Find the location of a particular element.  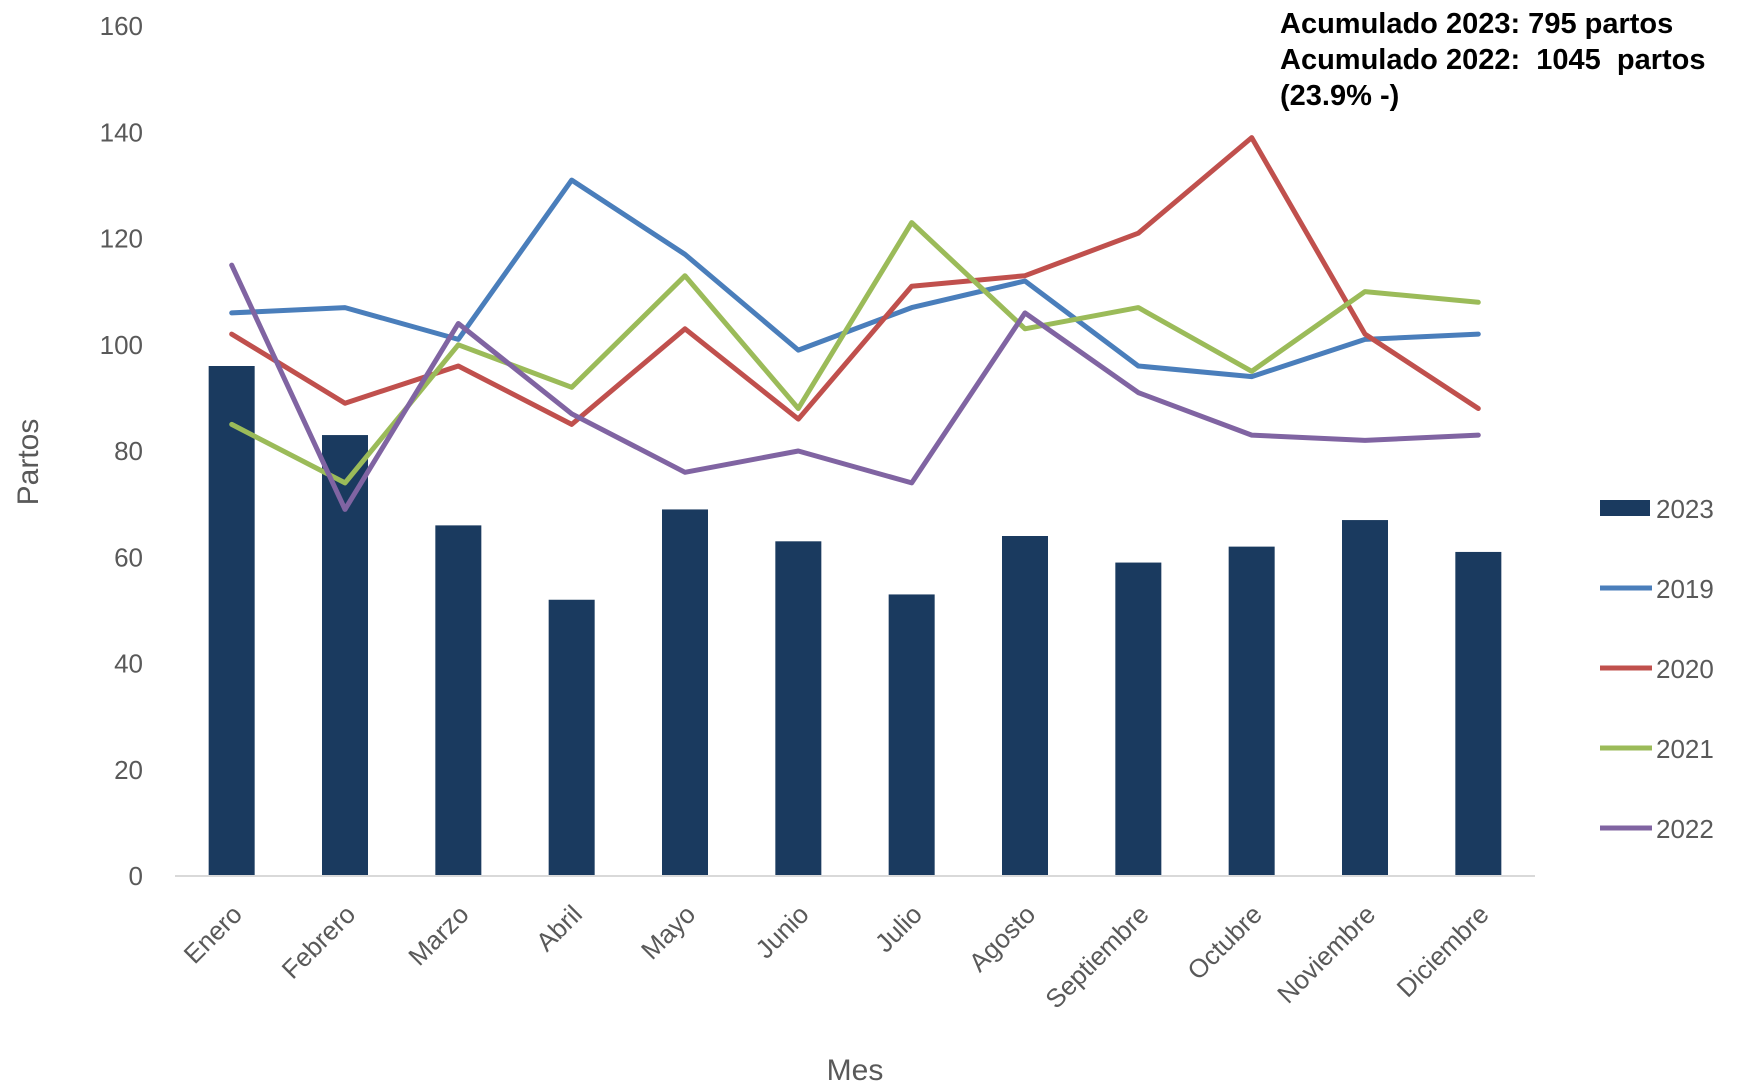

y-tick-label: 100 is located at coordinates (121, 345).